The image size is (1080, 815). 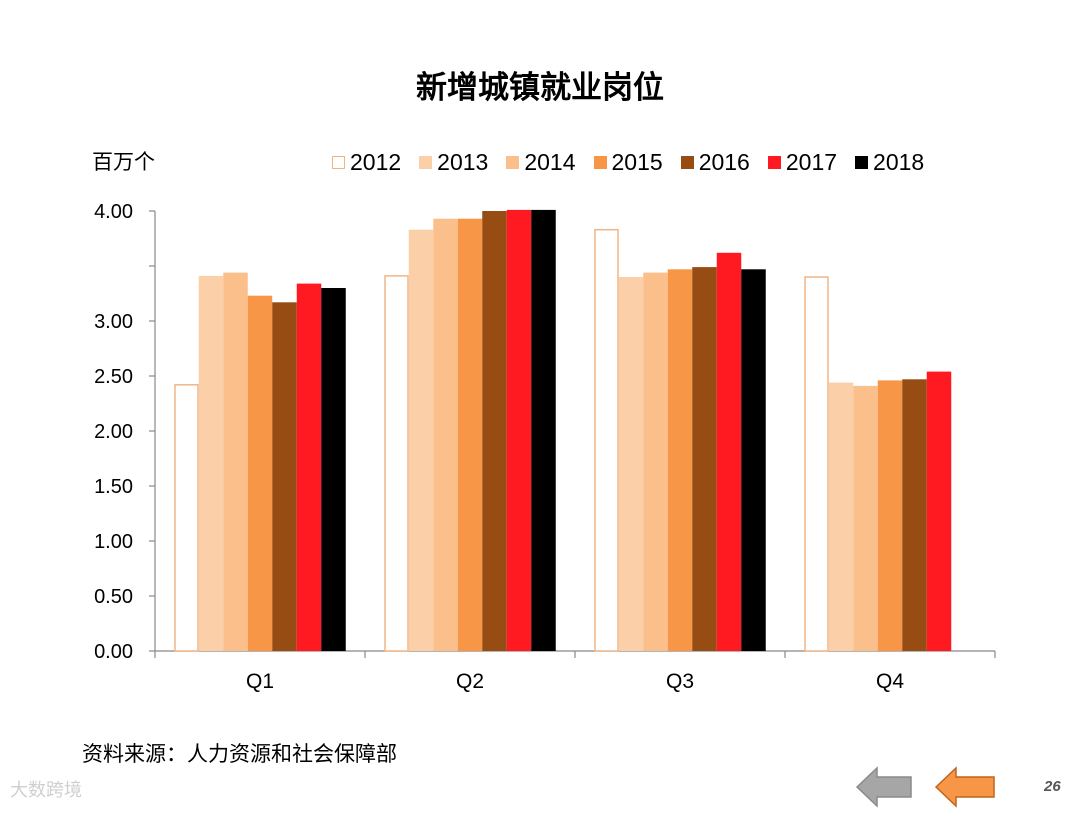 What do you see at coordinates (1052, 786) in the screenshot?
I see `page-number: 26` at bounding box center [1052, 786].